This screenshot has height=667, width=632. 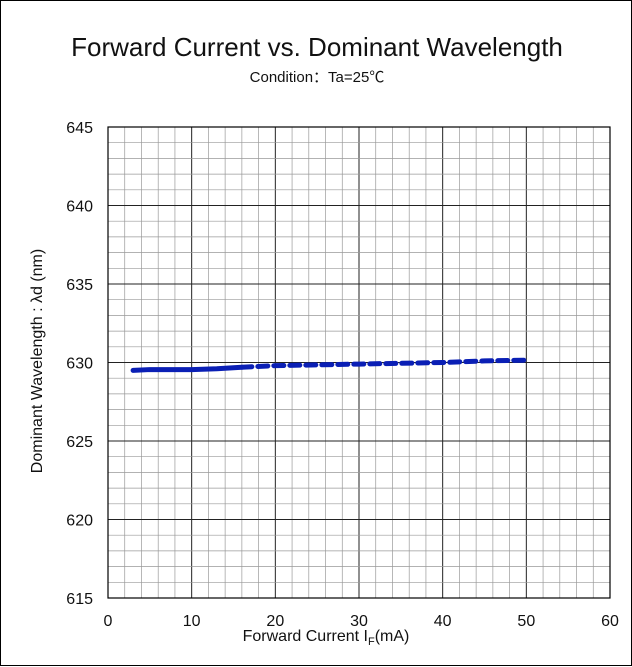 I want to click on y-tick-label: 620, so click(x=79, y=521).